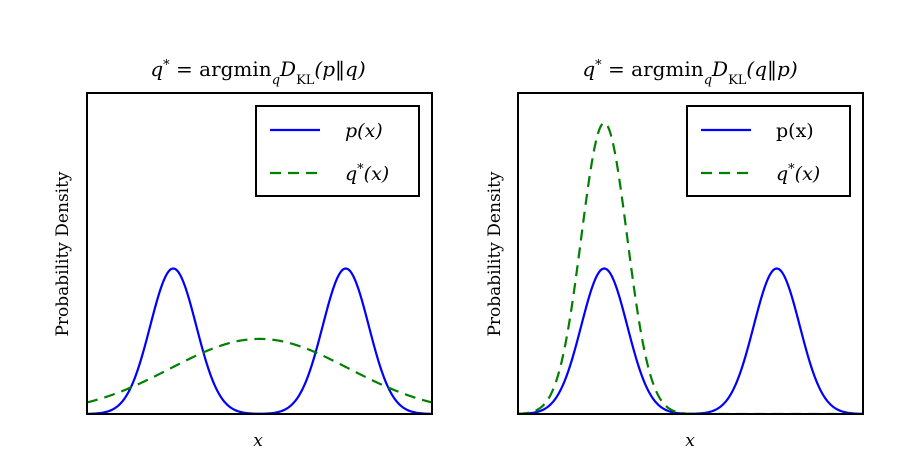 The height and width of the screenshot is (458, 900). I want to click on panel-right-ylabel: Probability Density, so click(495, 253).